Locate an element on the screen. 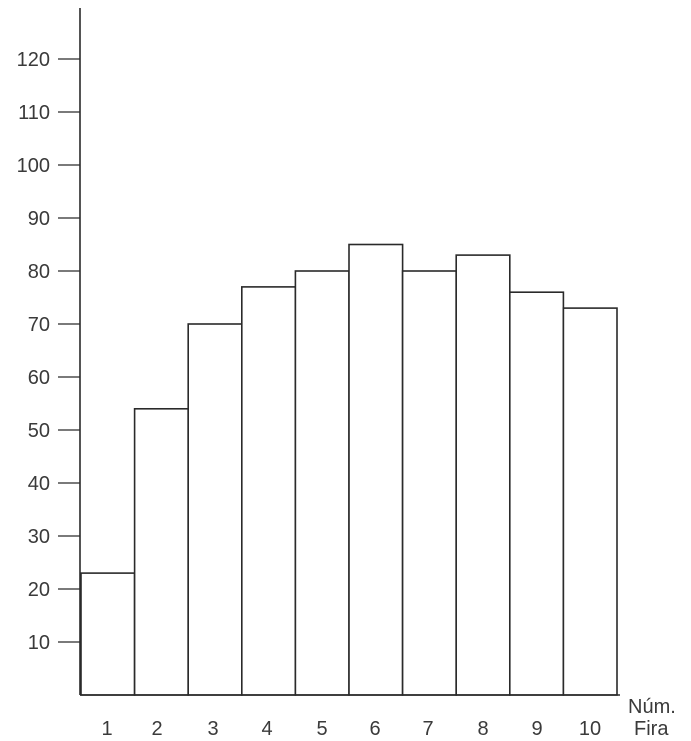 This screenshot has height=741, width=691. x-tick-label: 10 is located at coordinates (590, 729).